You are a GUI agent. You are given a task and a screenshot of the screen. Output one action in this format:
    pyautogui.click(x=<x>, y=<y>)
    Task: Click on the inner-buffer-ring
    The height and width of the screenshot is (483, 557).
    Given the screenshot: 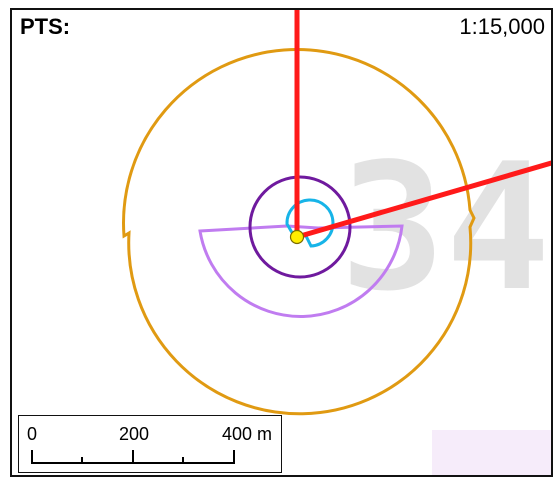 What is the action you would take?
    pyautogui.click(x=300, y=227)
    